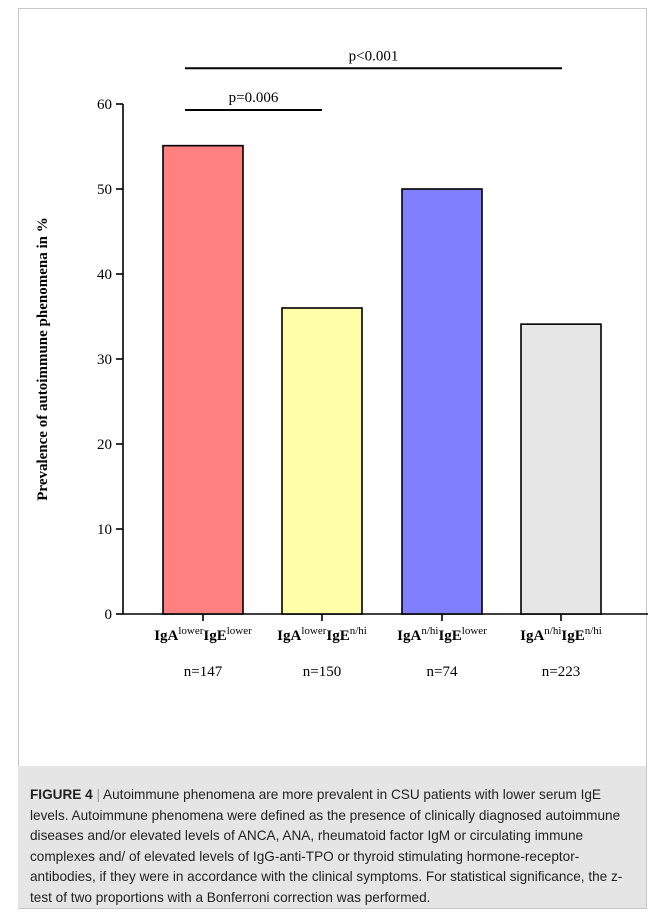 The image size is (665, 916). What do you see at coordinates (561, 672) in the screenshot?
I see `sample-size-label: n=223` at bounding box center [561, 672].